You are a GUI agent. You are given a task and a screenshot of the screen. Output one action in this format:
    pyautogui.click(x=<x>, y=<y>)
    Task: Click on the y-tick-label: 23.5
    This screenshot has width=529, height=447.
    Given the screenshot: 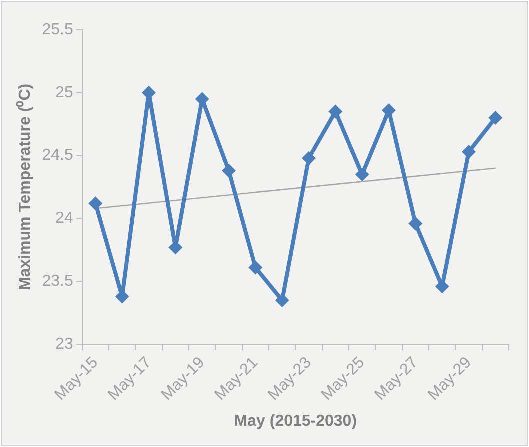 What is the action you would take?
    pyautogui.click(x=58, y=281)
    